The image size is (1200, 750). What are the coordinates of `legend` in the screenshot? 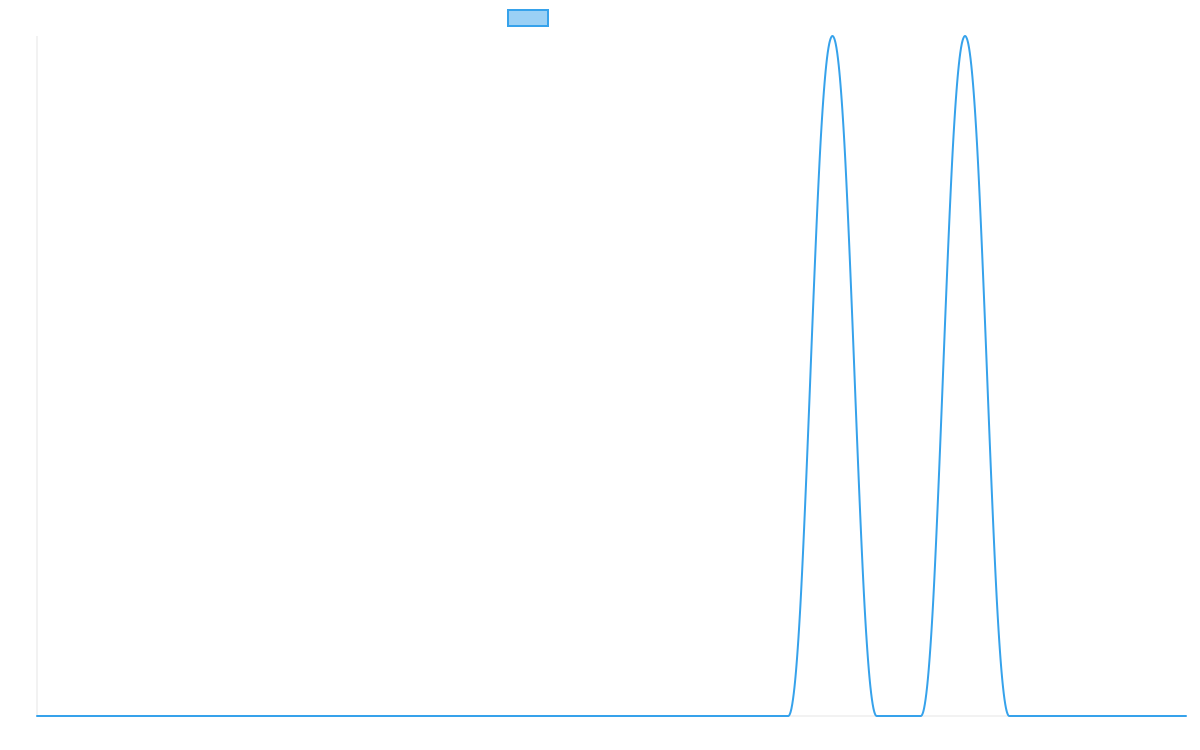 It's located at (528, 18).